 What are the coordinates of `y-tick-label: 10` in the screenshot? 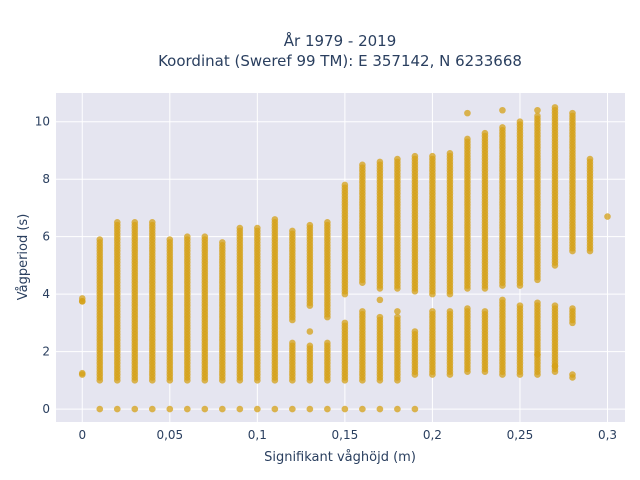 It's located at (42, 122).